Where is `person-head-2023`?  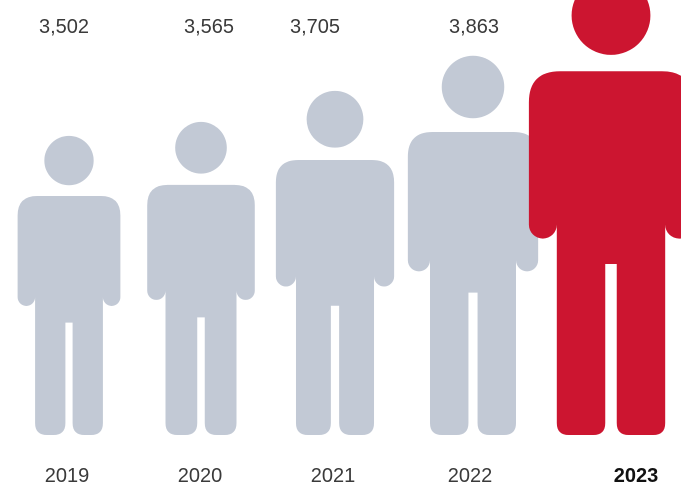 person-head-2023 is located at coordinates (611, 27).